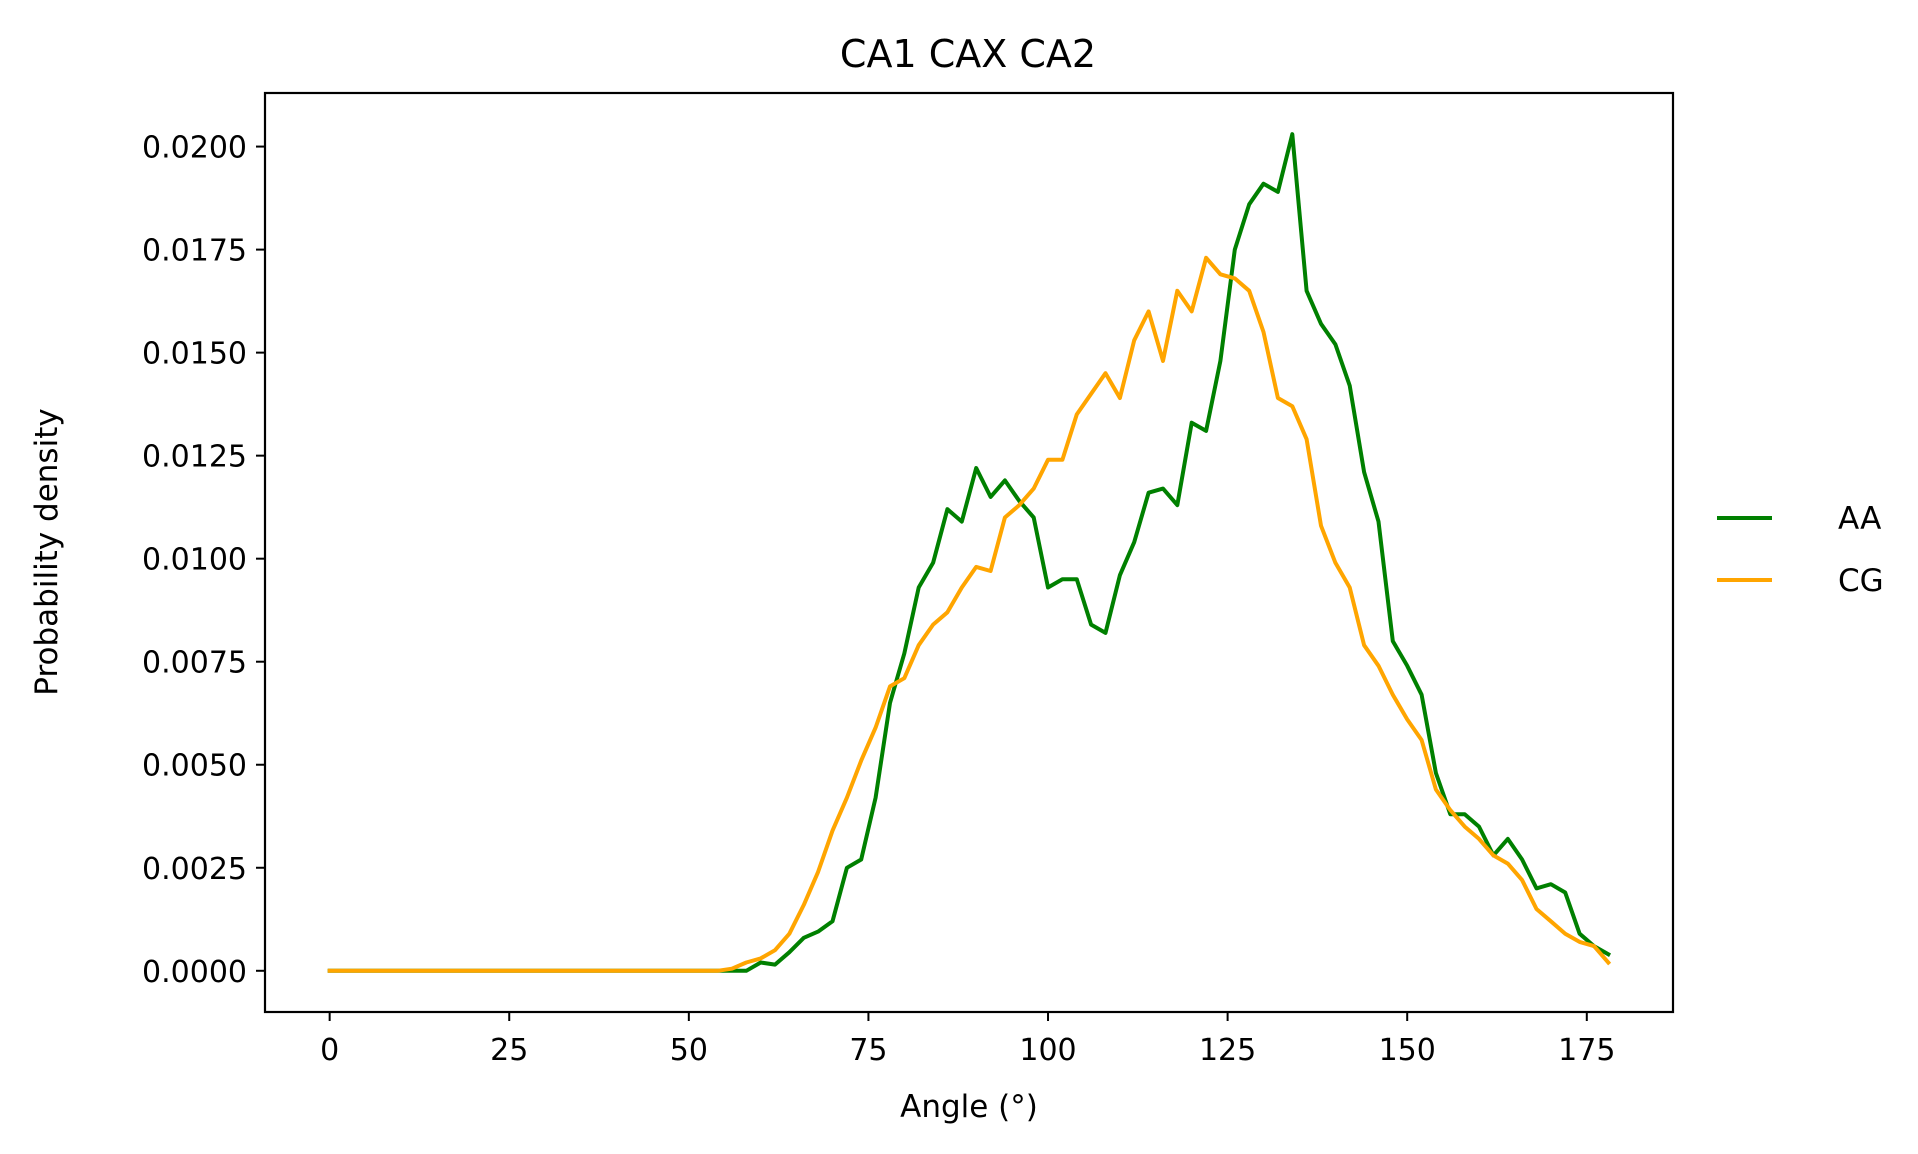 The image size is (1918, 1154). I want to click on y-tick-label: 0.0175, so click(194, 251).